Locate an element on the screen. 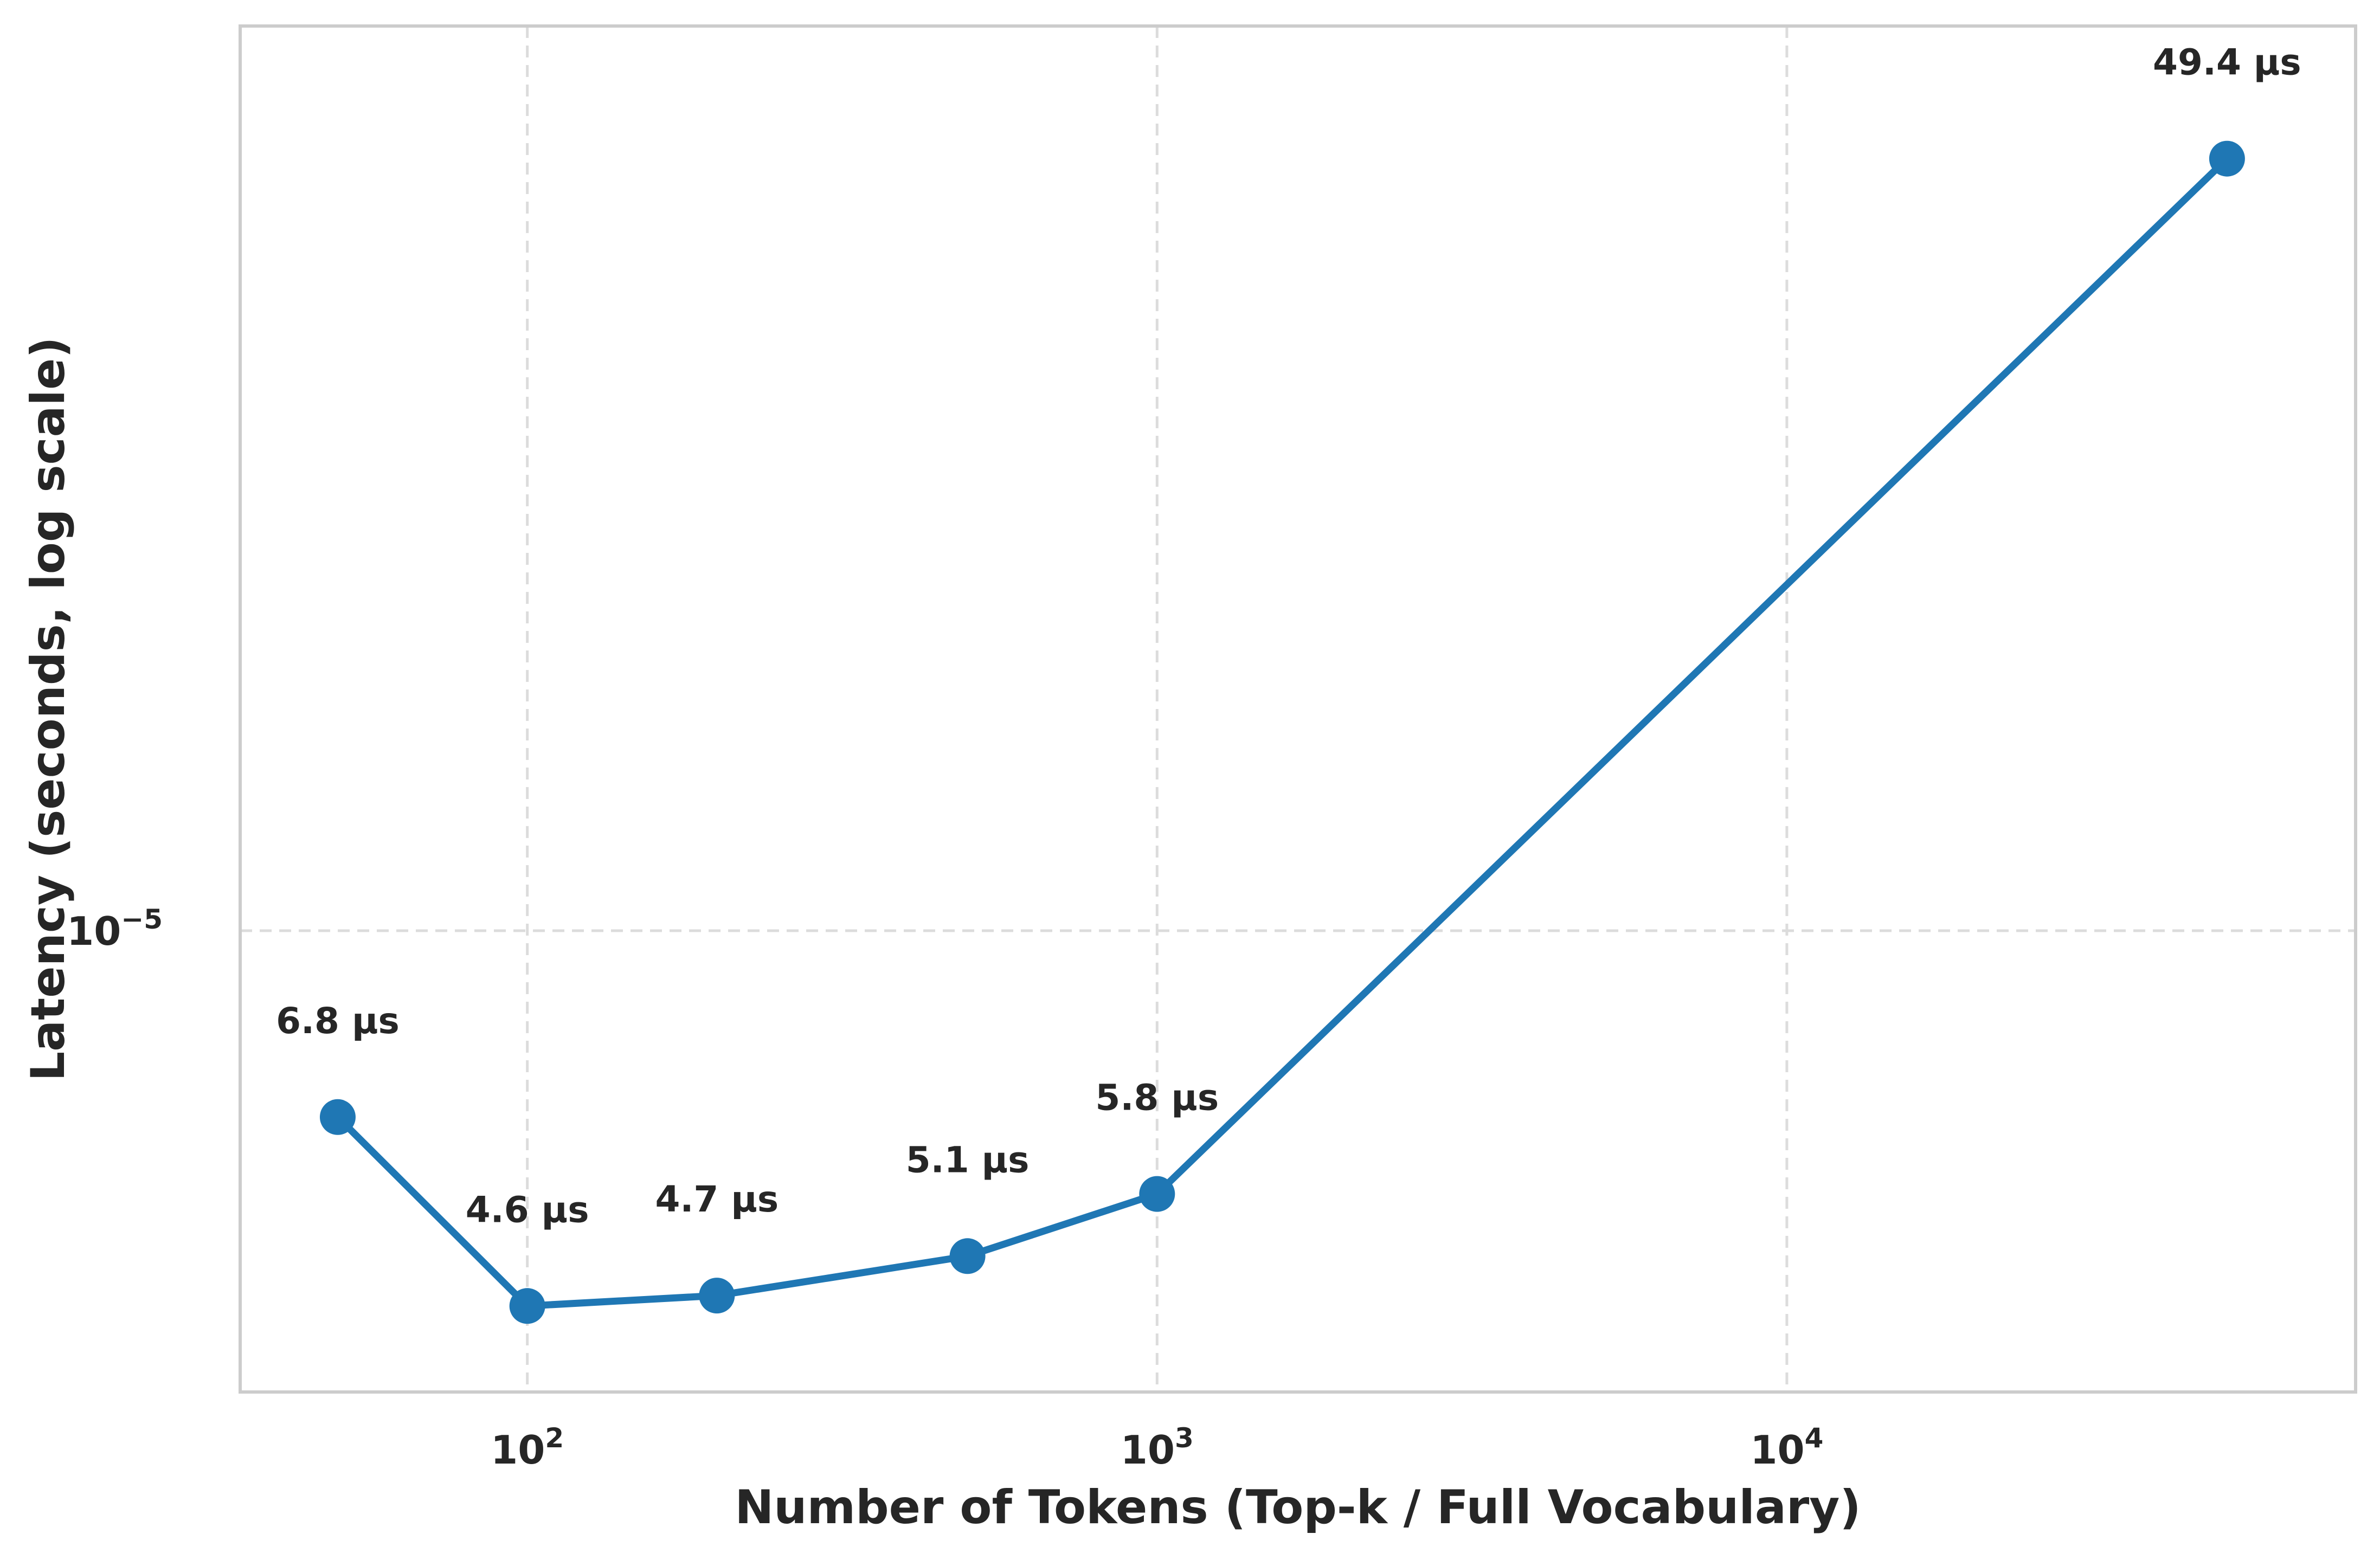  x-tick-label: 103 is located at coordinates (1157, 1447).